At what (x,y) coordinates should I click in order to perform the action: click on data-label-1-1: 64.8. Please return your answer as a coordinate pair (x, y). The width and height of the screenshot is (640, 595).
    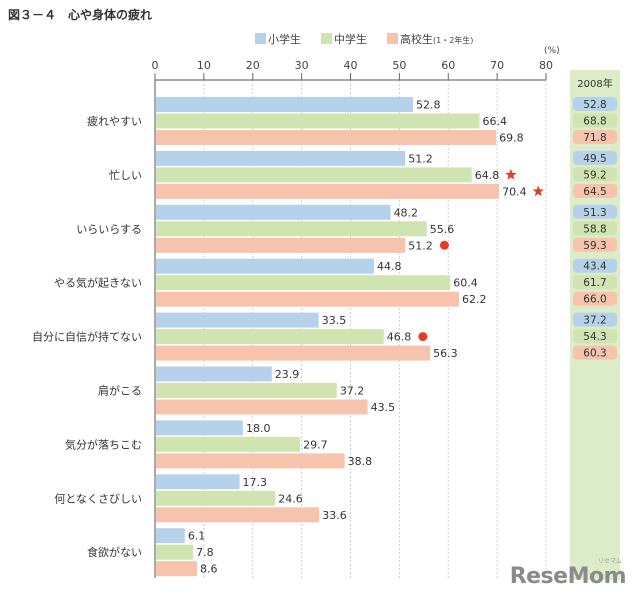
    Looking at the image, I should click on (487, 175).